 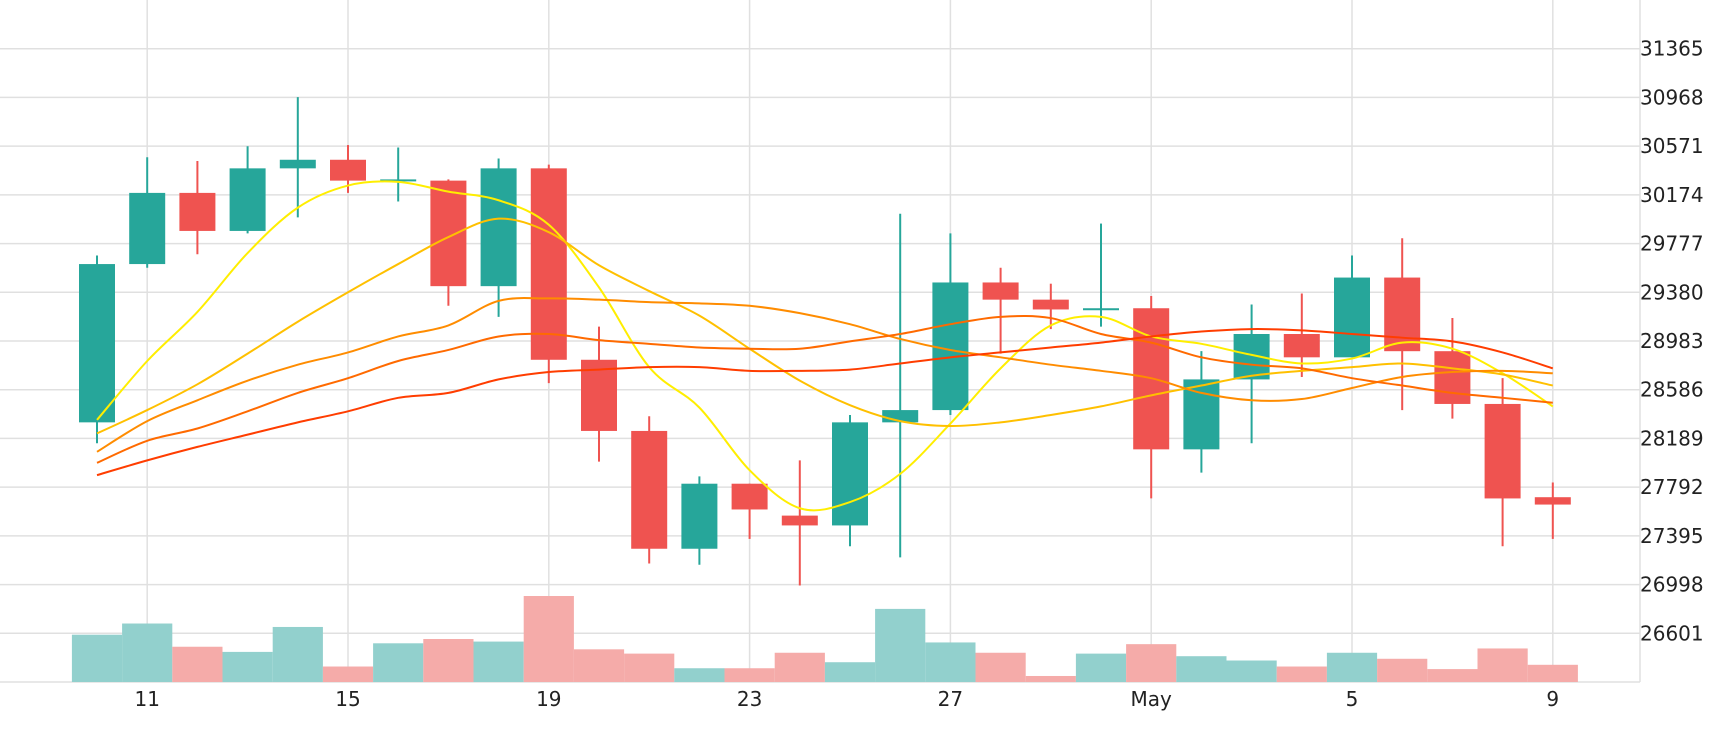 I want to click on y-tick-label: 29380, so click(x=1672, y=292).